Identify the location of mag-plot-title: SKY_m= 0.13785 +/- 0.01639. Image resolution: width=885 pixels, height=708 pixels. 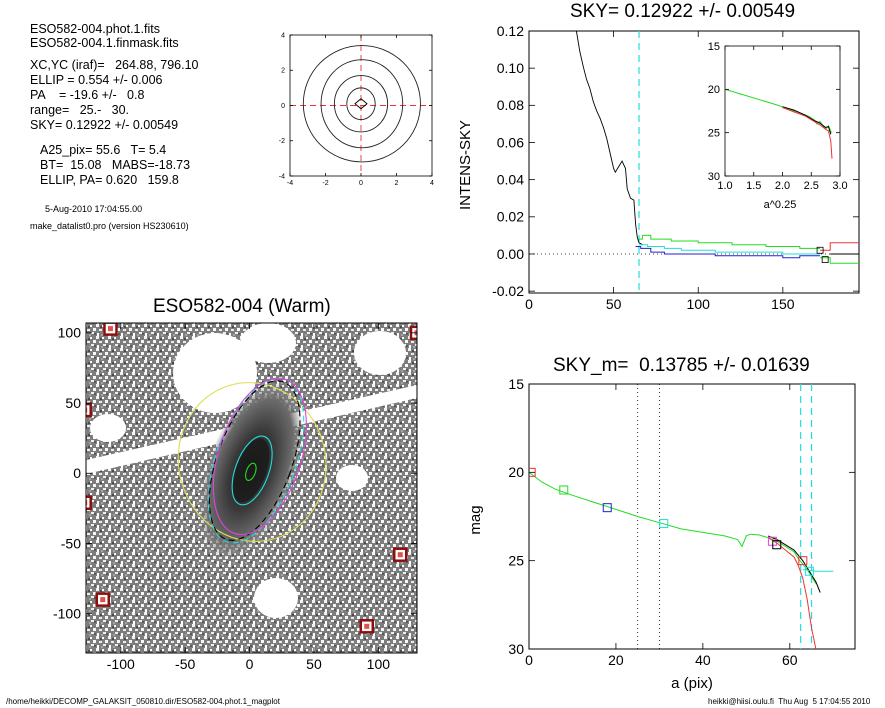
(681, 365).